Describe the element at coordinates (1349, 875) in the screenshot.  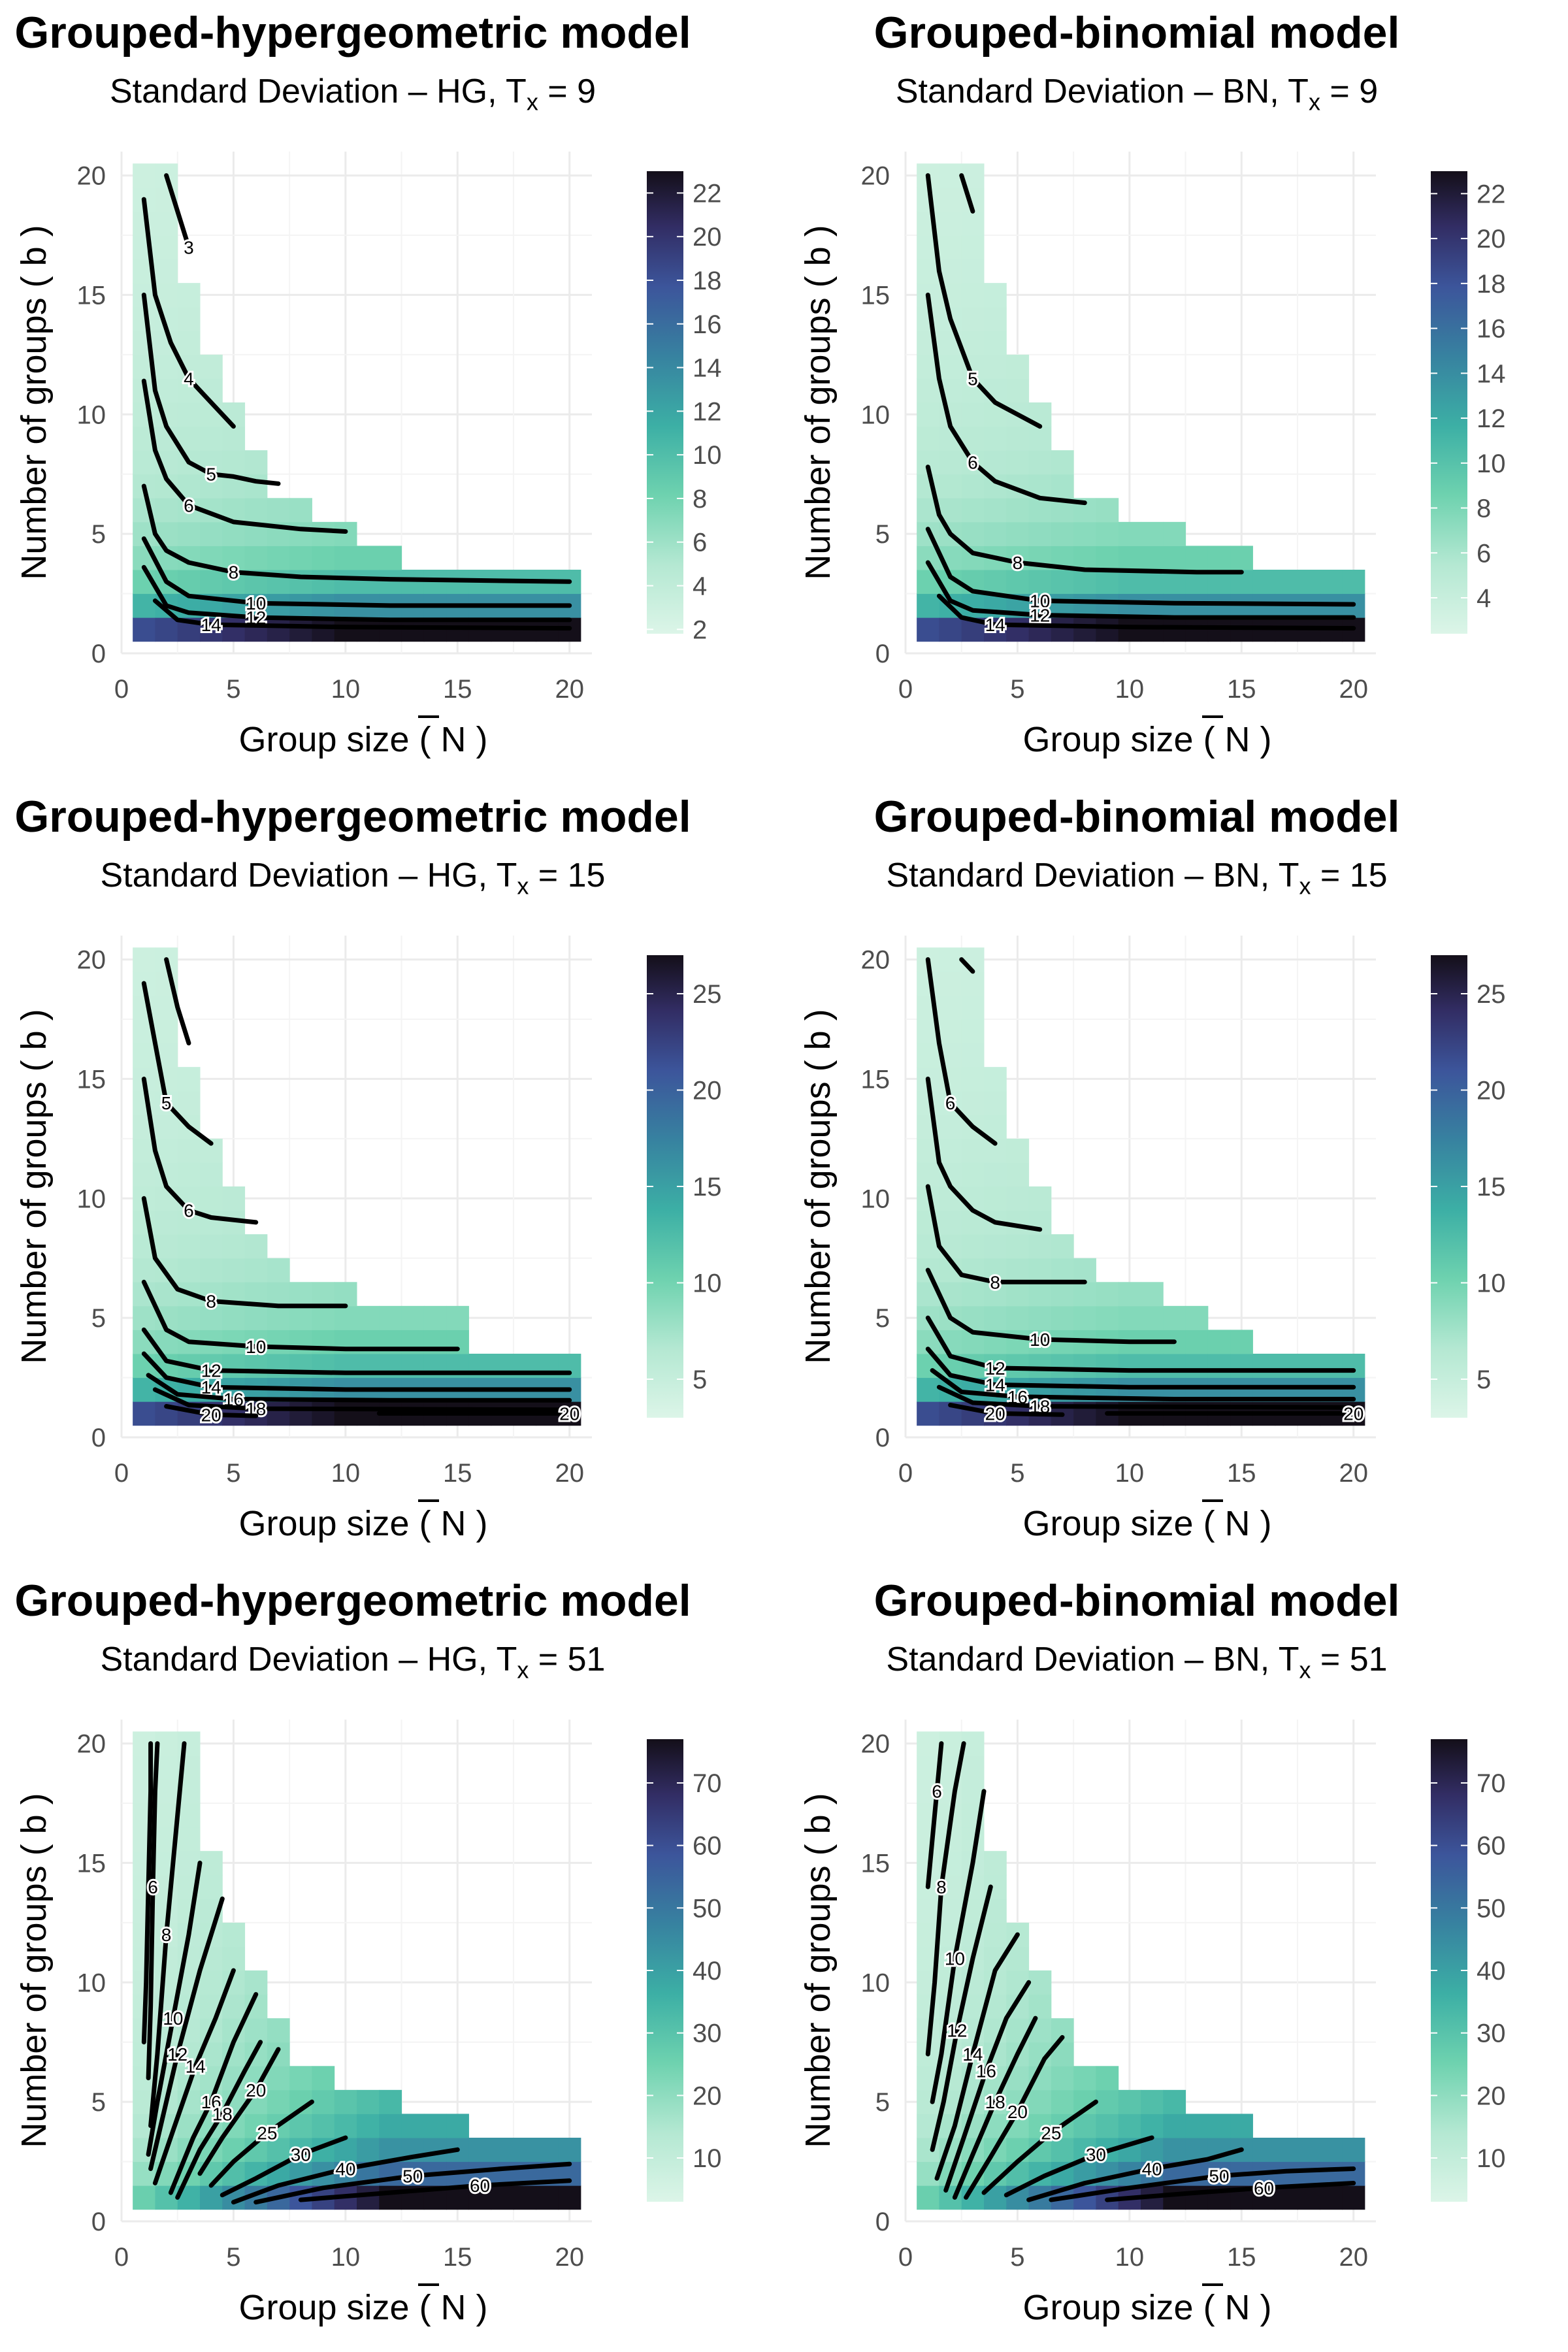
I see `subtitle-suffix: = 15` at that location.